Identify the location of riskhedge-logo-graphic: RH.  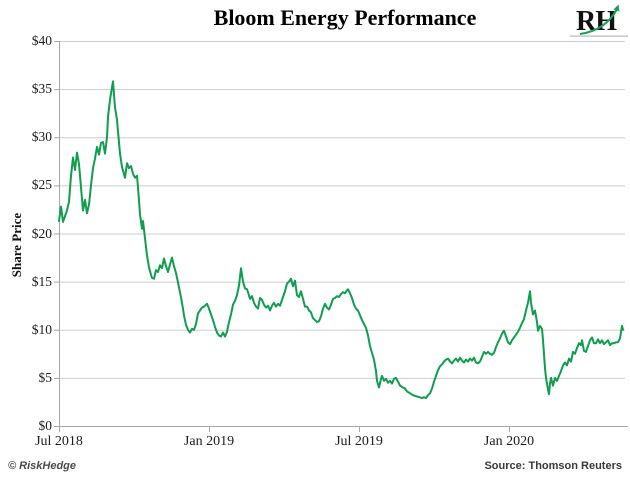
(599, 20).